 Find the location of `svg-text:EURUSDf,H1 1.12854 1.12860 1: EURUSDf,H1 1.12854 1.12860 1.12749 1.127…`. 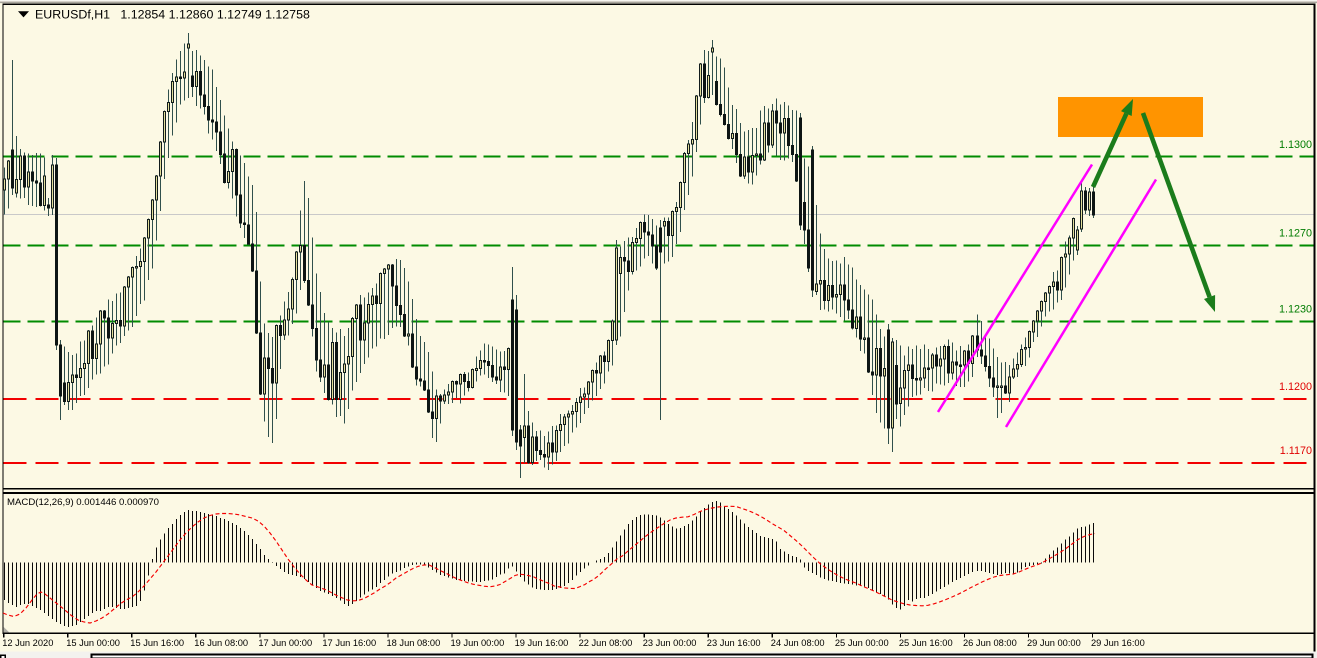

svg-text:EURUSDf,H1 1.12854 1.12860 1: EURUSDf,H1 1.12854 1.12860 1.12749 1.127… is located at coordinates (172, 15).